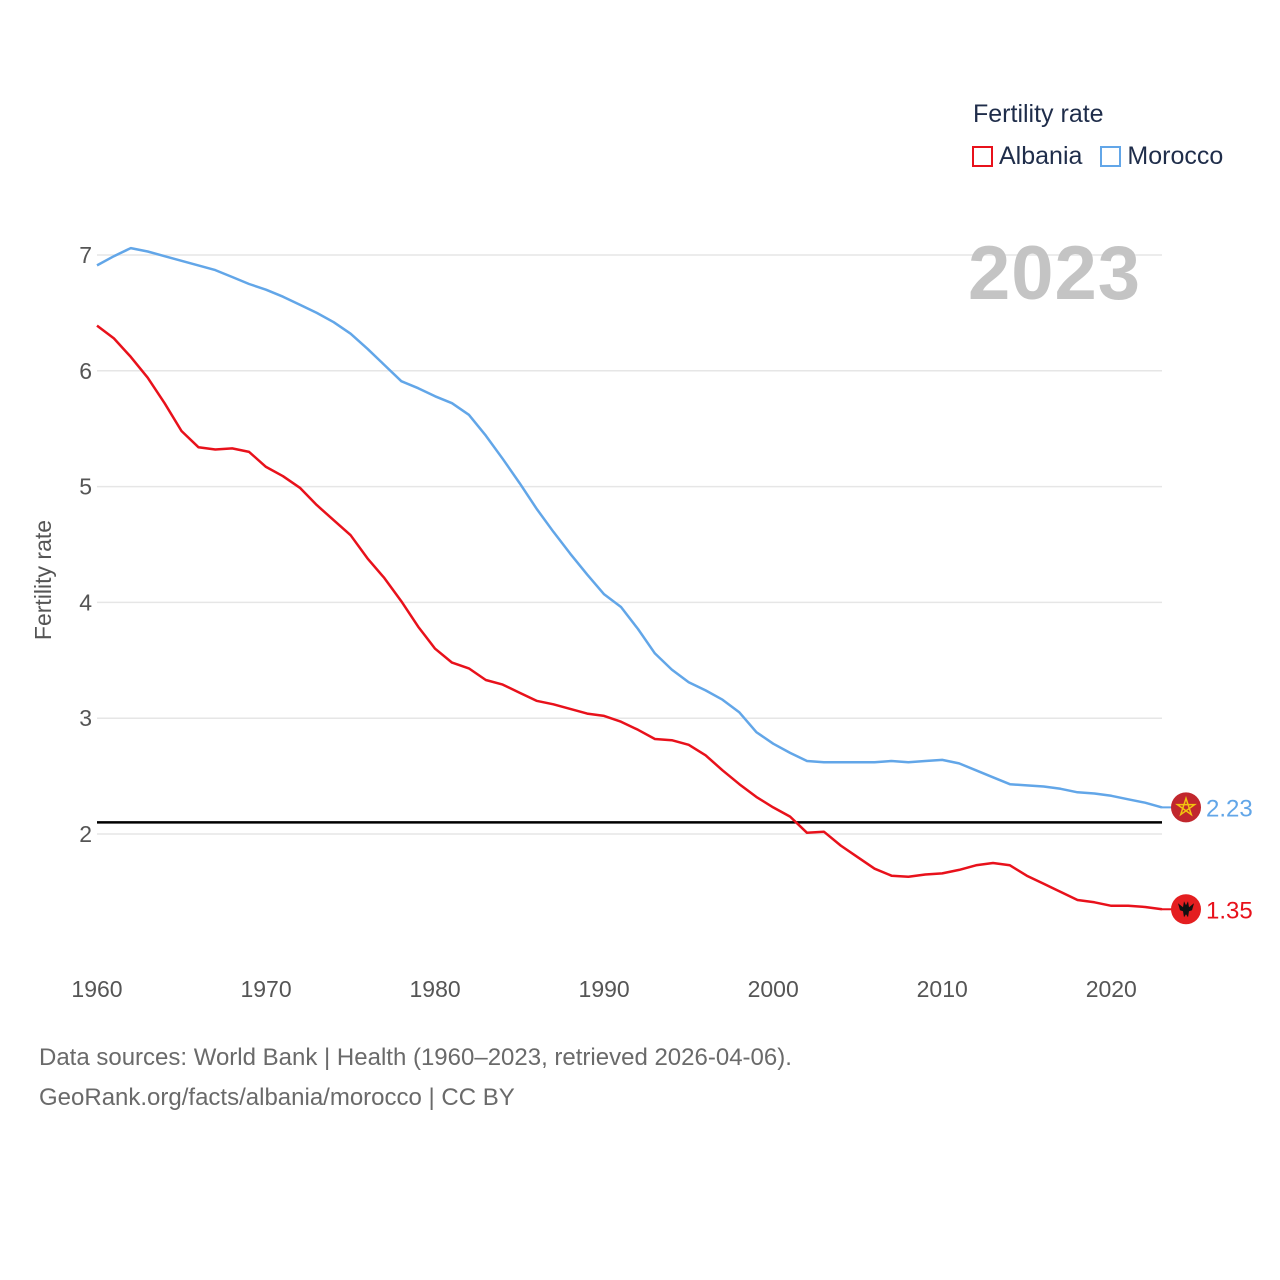  Describe the element at coordinates (942, 989) in the screenshot. I see `x-tick-label-2010: 2010` at that location.